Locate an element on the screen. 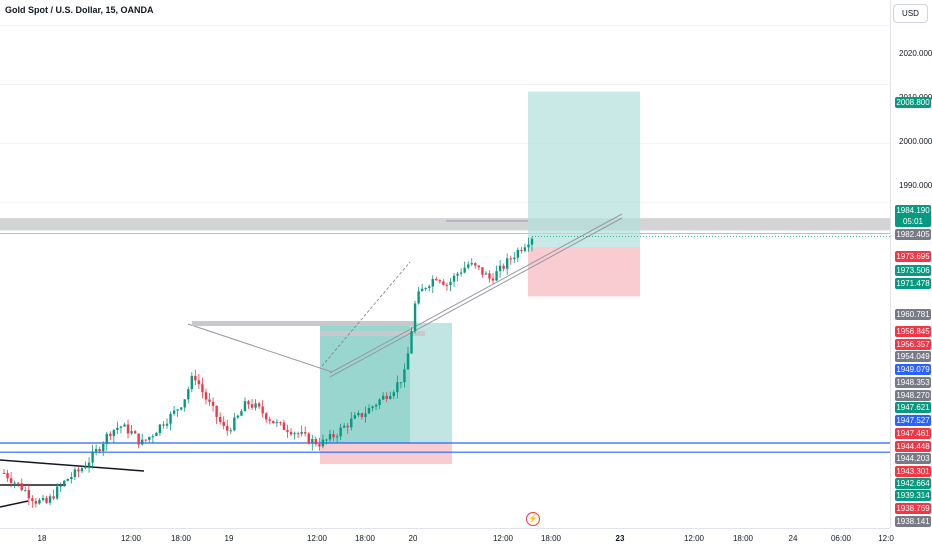 The width and height of the screenshot is (932, 551). price-tag: 1939.314 is located at coordinates (913, 495).